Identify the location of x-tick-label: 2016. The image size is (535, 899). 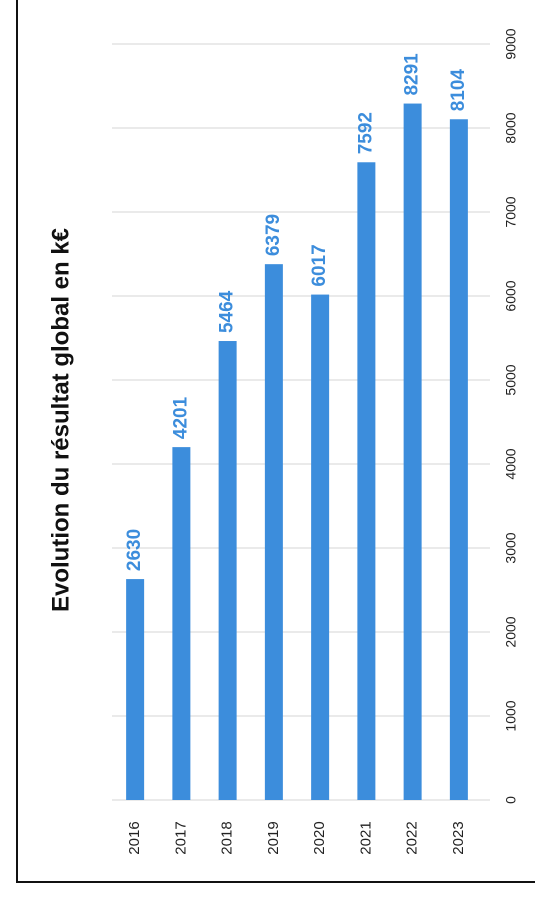
(134, 837).